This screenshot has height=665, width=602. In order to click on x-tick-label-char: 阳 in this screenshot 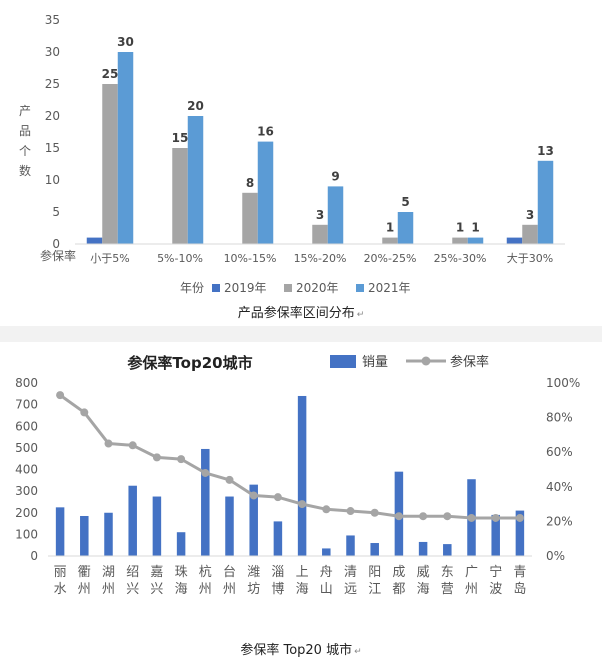, I will do `click(374, 572)`.